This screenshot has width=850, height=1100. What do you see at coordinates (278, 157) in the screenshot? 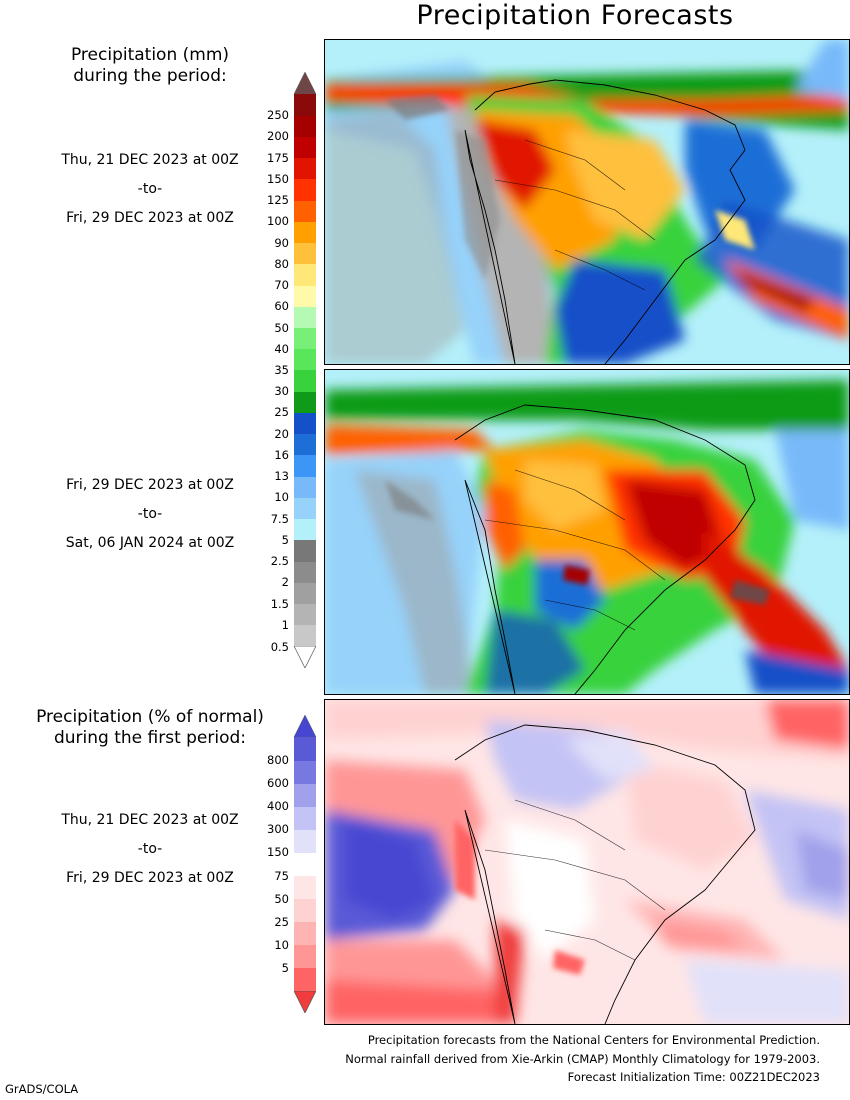
I see `amount-colorbar-tick-label: 175` at bounding box center [278, 157].